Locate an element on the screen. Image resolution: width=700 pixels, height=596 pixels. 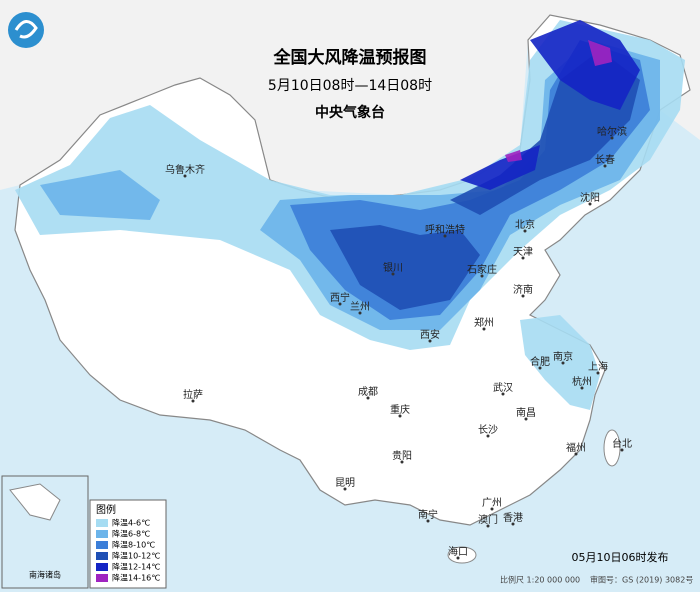
city-label: 长春 is located at coordinates (605, 160).